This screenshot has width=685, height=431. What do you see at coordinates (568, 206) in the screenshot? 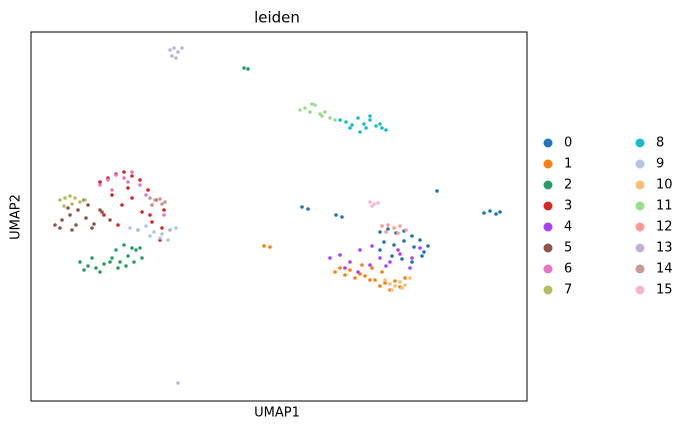
I see `legend-label: 3` at bounding box center [568, 206].